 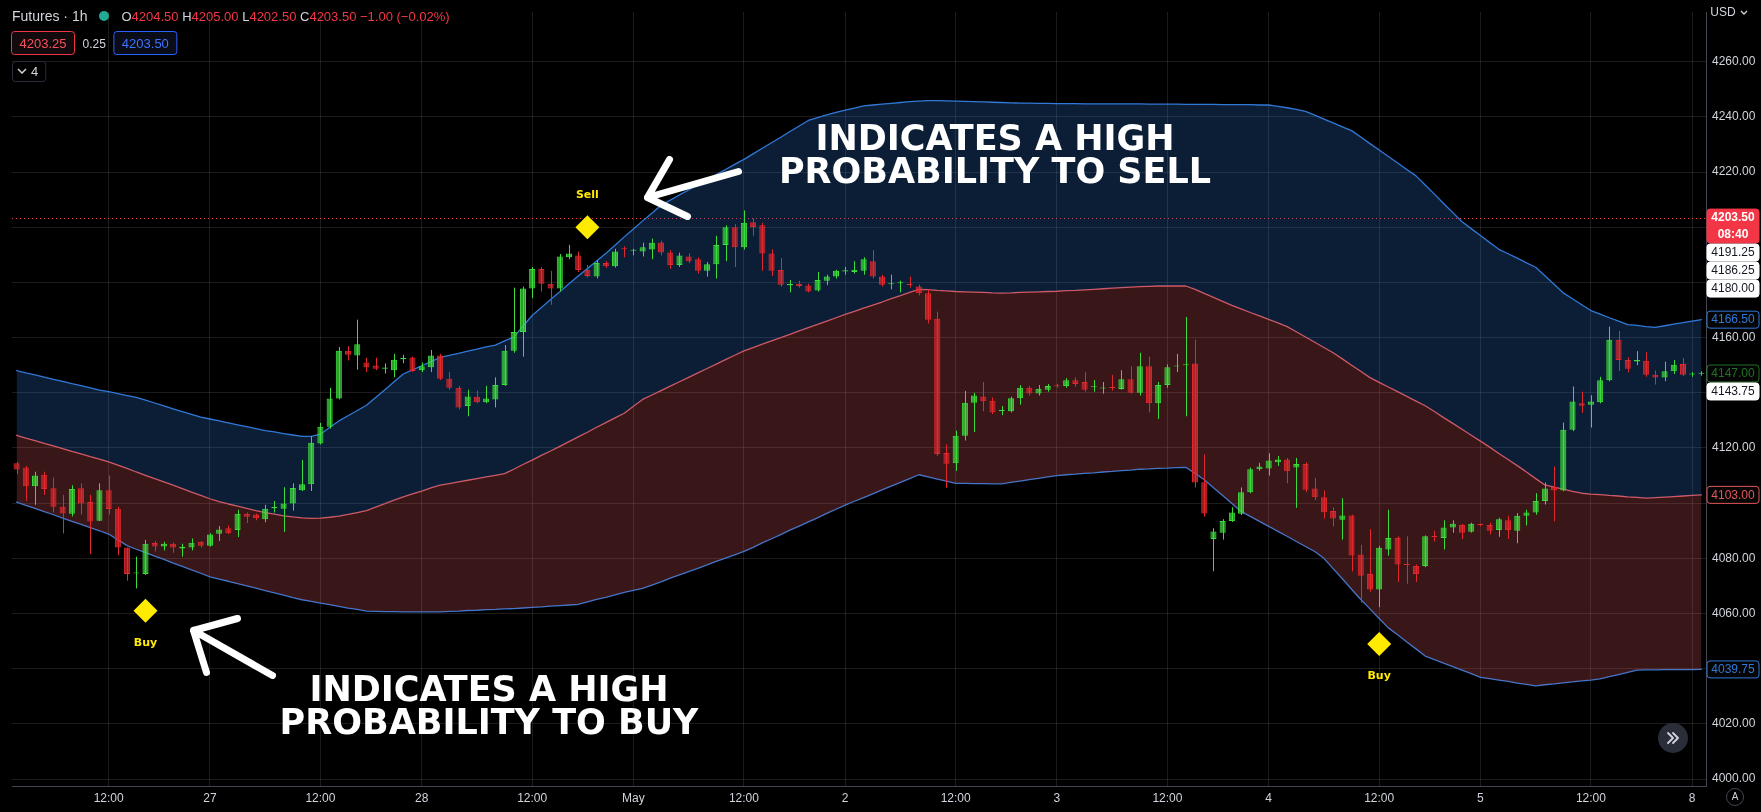 I want to click on annotation: INDICATES A HIGH PROBABILITY TO BUY, so click(x=489, y=705).